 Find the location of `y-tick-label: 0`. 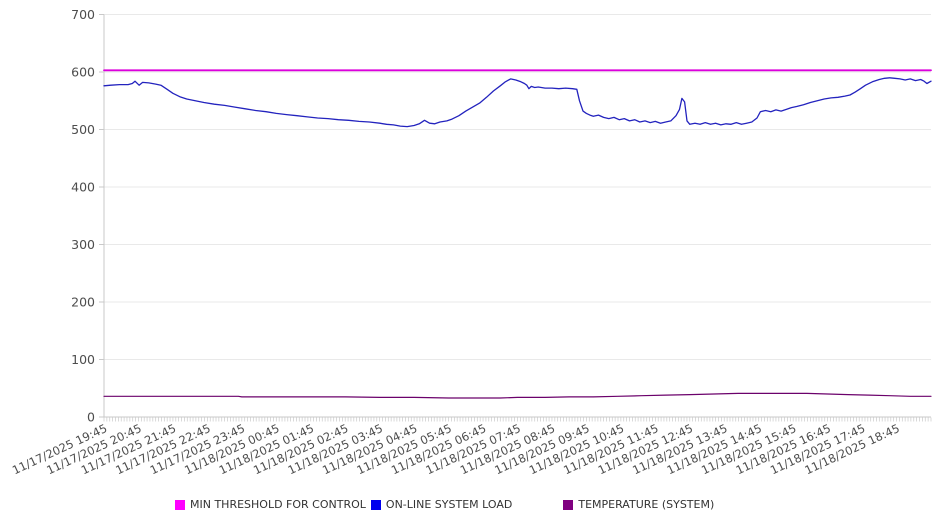

y-tick-label: 0 is located at coordinates (91, 417).